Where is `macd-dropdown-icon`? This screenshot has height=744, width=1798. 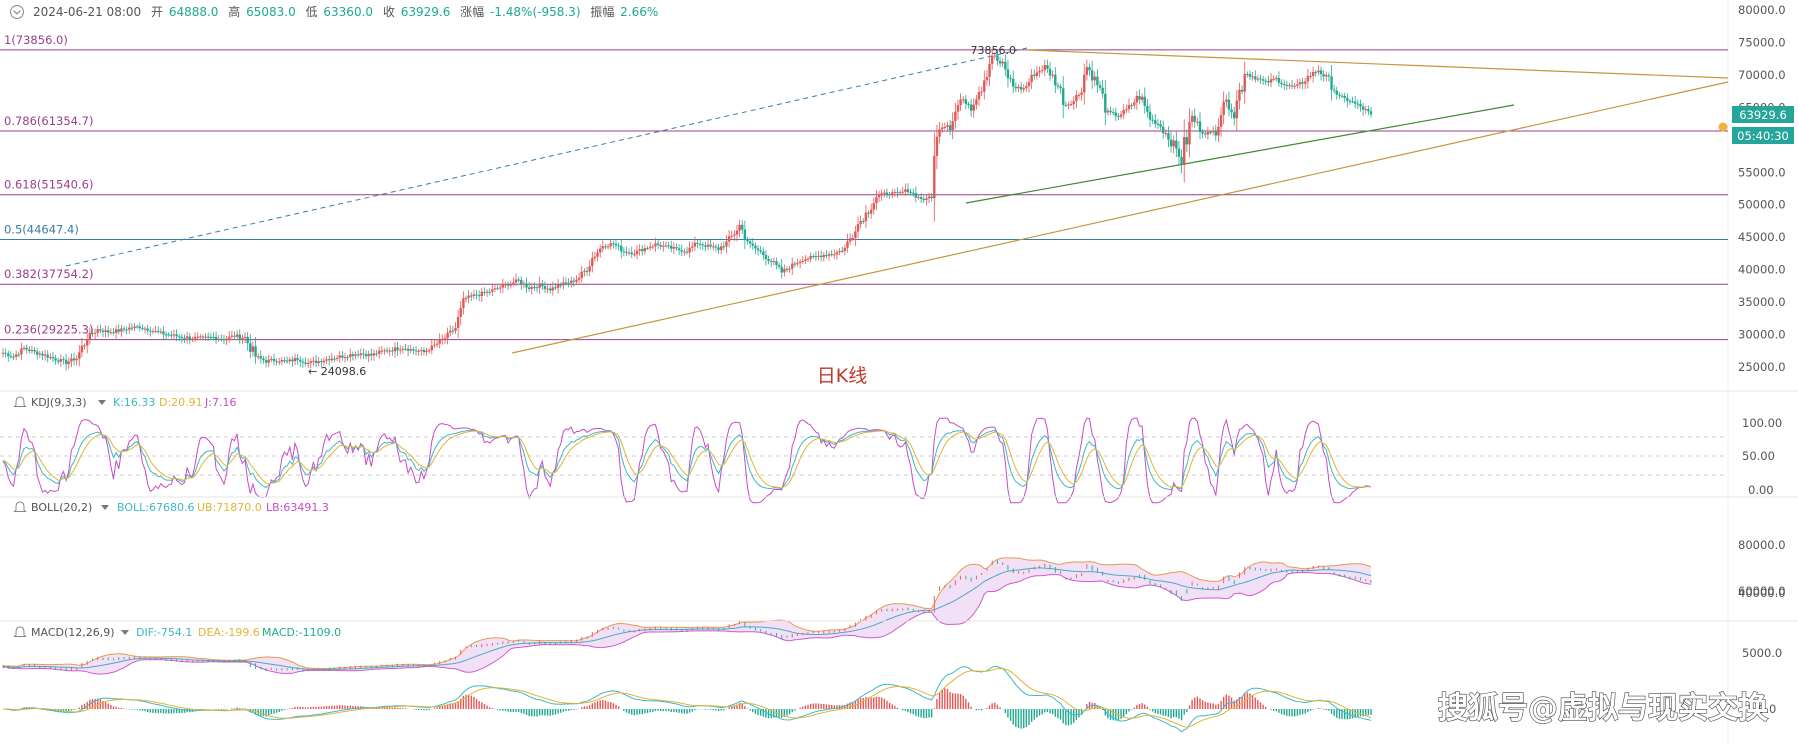 macd-dropdown-icon is located at coordinates (125, 632).